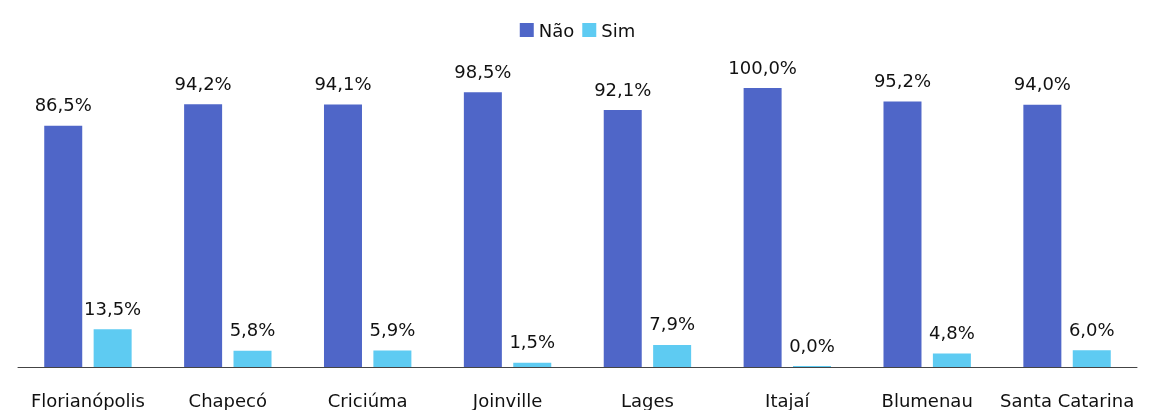 The image size is (1155, 418). I want to click on x-tick-label: Criciúma, so click(367, 400).